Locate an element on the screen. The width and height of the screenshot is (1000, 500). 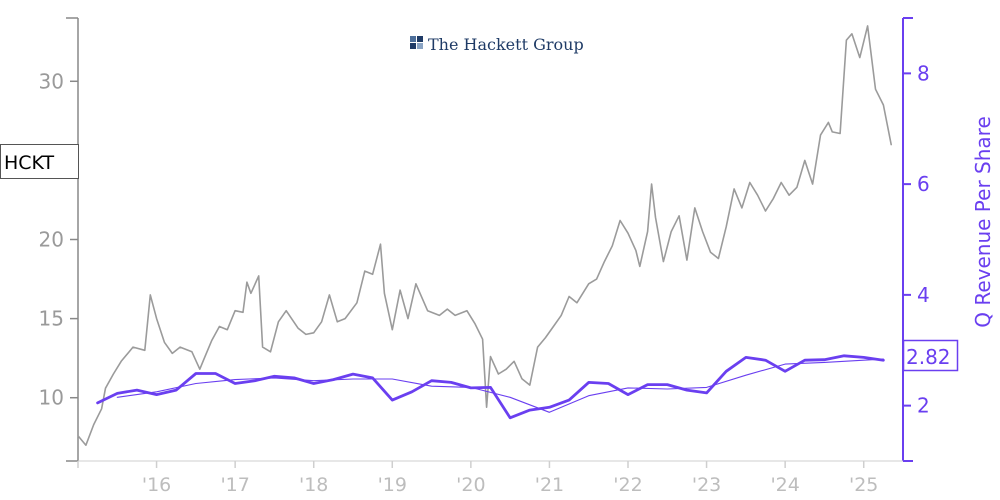
company-name: The Hackett Group is located at coordinates (506, 44).